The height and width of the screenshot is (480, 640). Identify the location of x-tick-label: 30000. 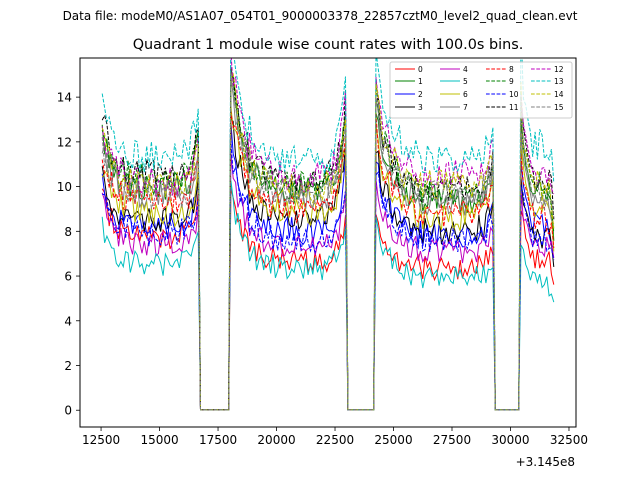
(510, 440).